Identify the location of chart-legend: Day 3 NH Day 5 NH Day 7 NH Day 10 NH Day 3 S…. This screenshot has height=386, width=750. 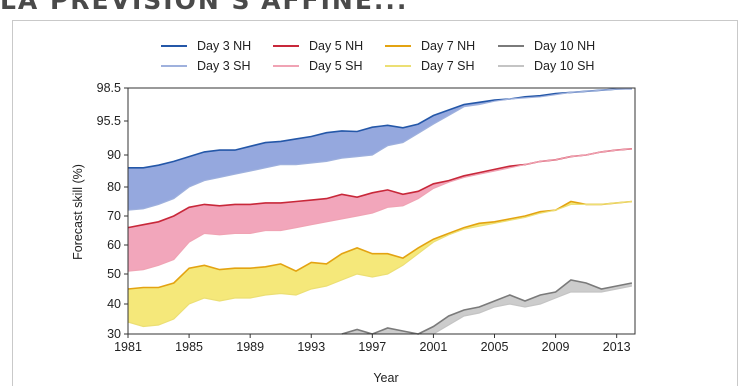
(378, 56).